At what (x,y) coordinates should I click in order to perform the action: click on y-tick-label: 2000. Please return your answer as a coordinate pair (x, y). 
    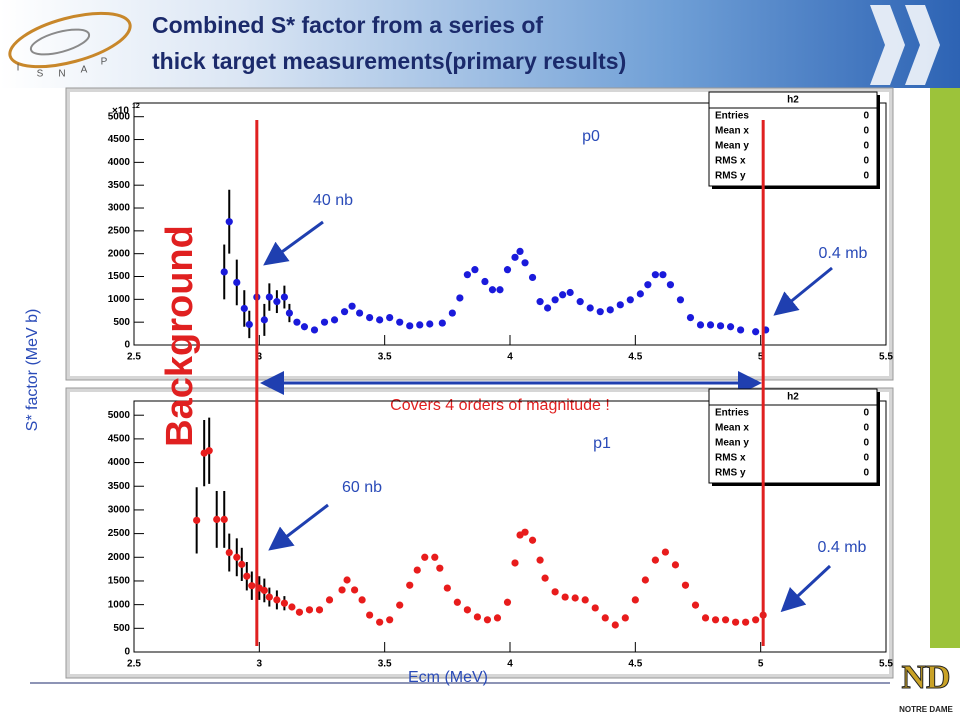
    Looking at the image, I should click on (119, 557).